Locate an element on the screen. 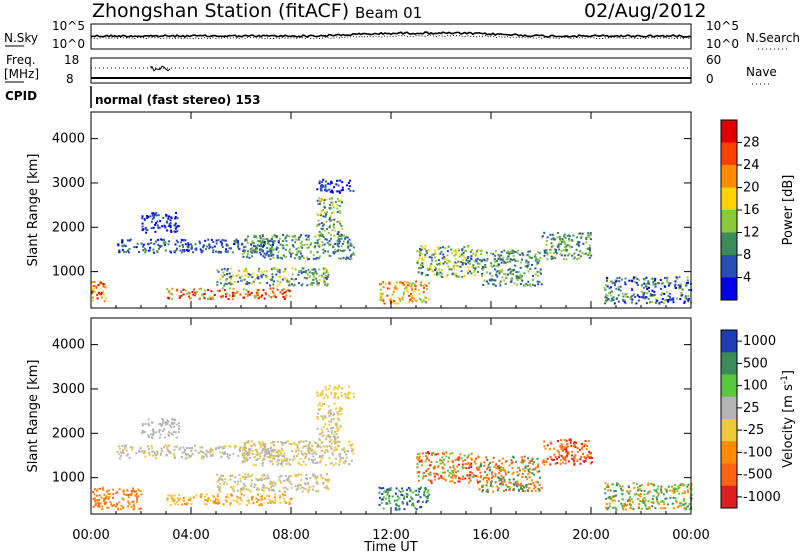 The image size is (800, 554). x-tick-label: 04:00 is located at coordinates (190, 535).